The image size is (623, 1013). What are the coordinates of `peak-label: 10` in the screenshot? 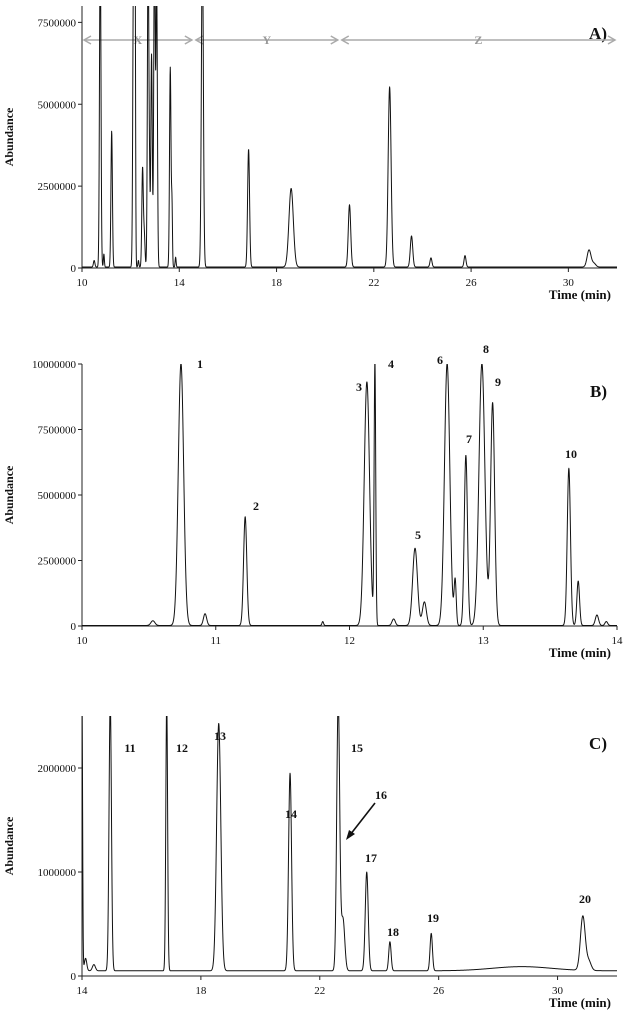 It's located at (571, 454).